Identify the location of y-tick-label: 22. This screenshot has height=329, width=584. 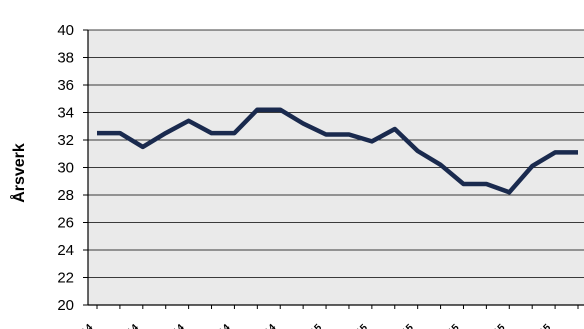
(65, 278).